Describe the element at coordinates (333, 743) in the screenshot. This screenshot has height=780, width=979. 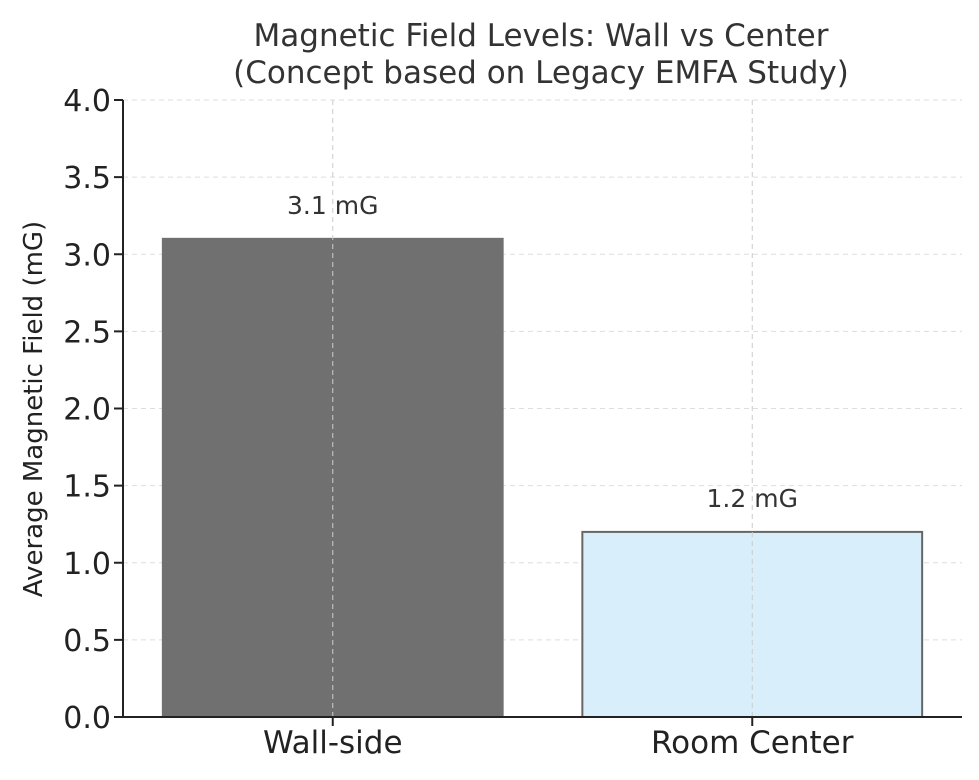
I see `x-tick-label: Wall-side` at that location.